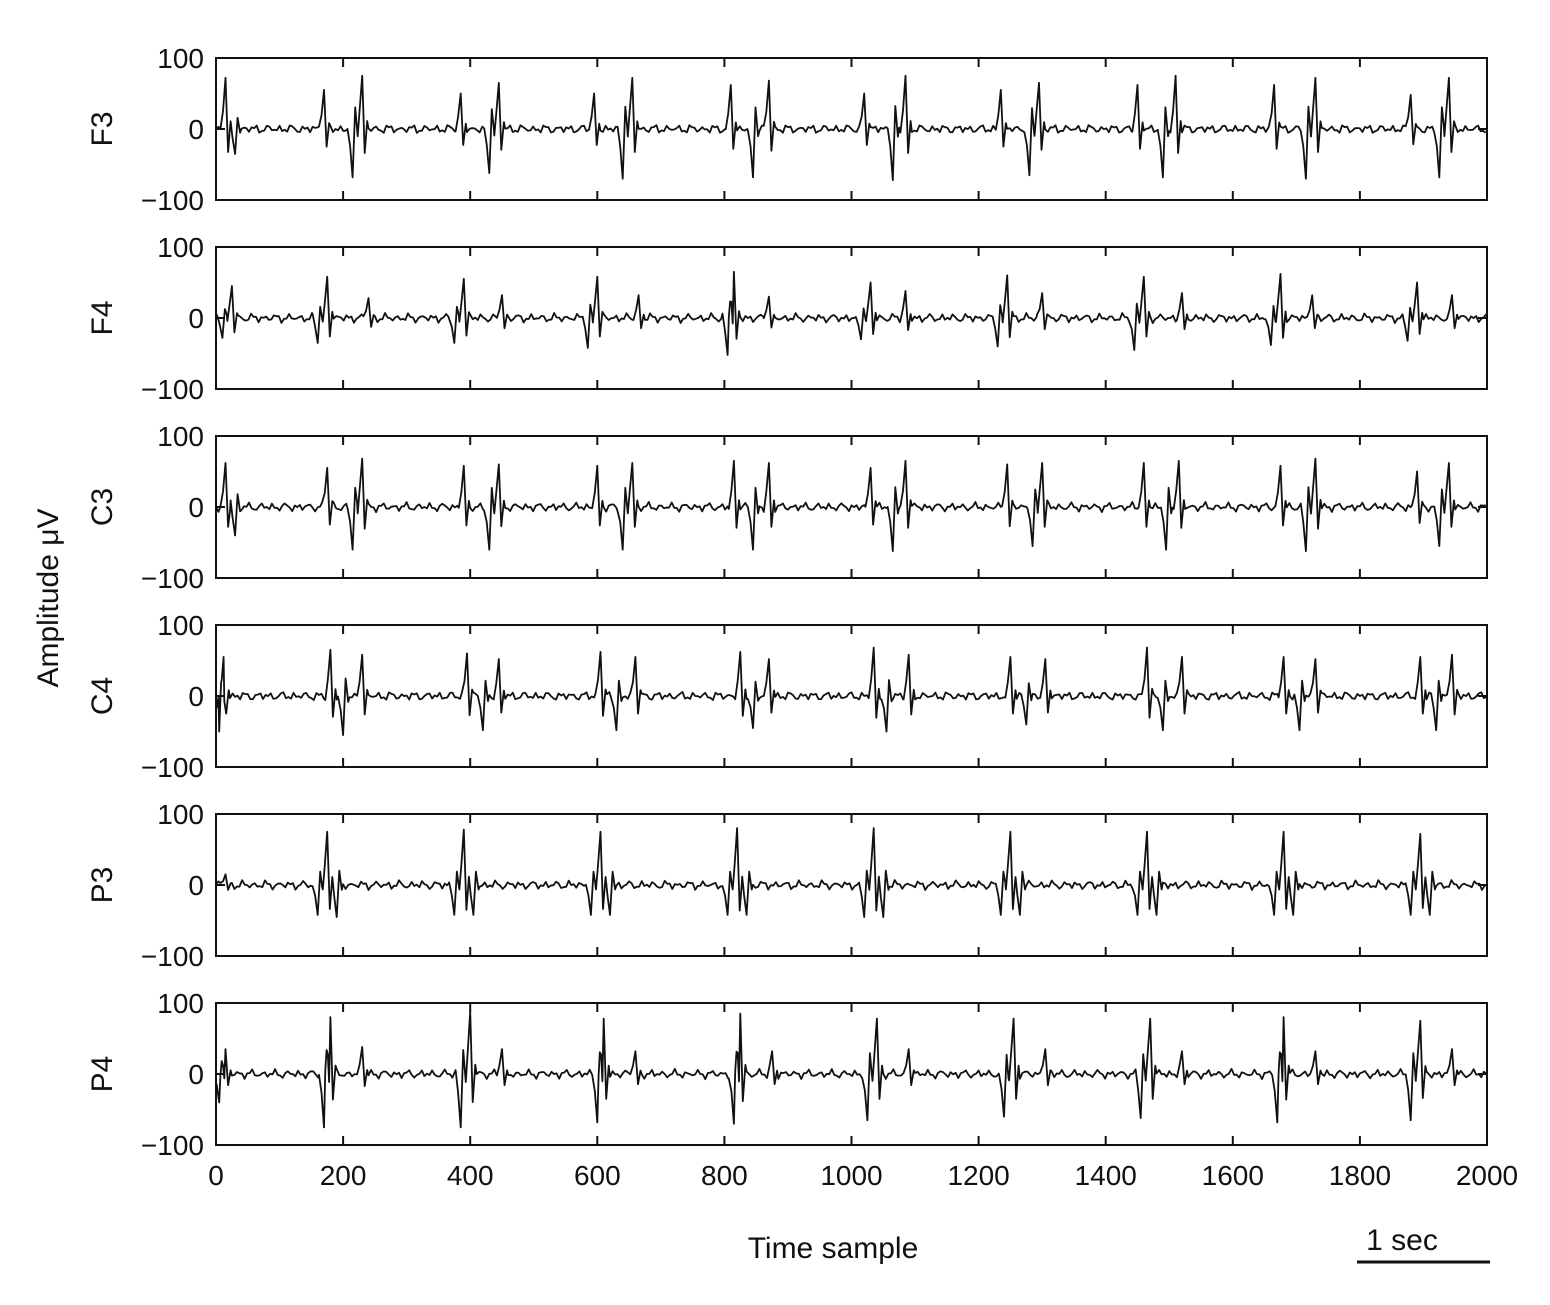 Image resolution: width=1550 pixels, height=1305 pixels. Describe the element at coordinates (787, 696) in the screenshot. I see `panel-c4: −100 0 100 C4` at that location.